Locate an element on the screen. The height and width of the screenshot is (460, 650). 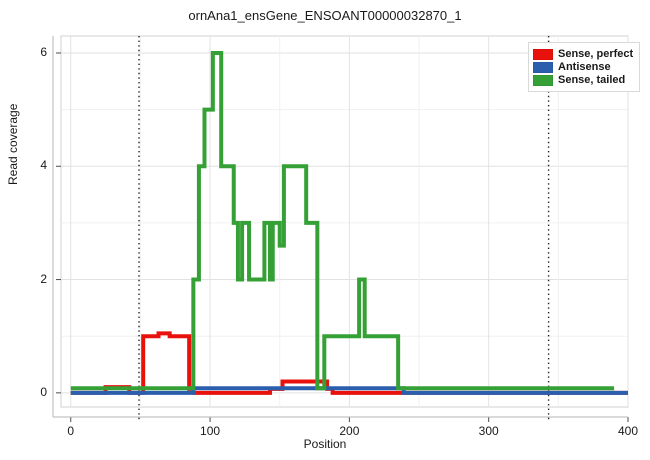
legend-swatch-antisense is located at coordinates (543, 67).